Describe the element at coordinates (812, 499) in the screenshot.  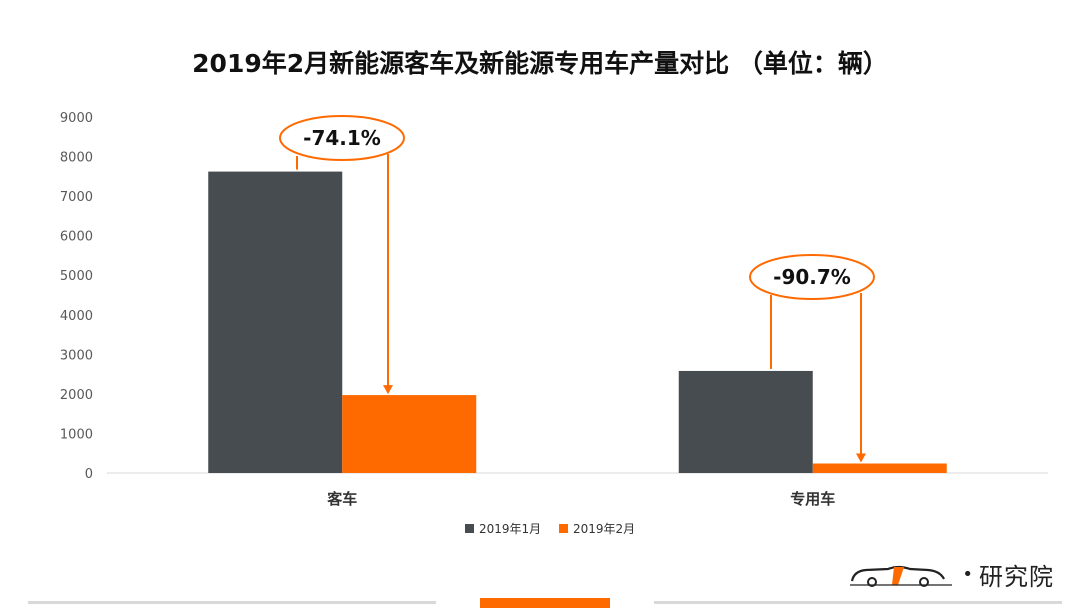
I see `category-label: 专用车` at that location.